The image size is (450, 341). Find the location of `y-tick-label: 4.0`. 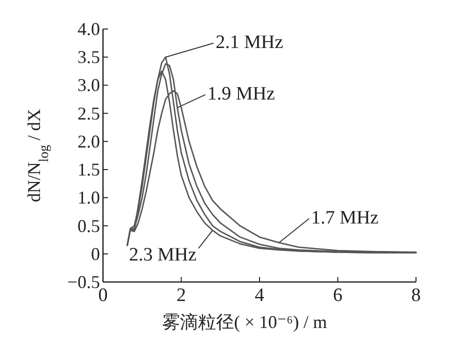

y-tick-label: 4.0 is located at coordinates (89, 29).